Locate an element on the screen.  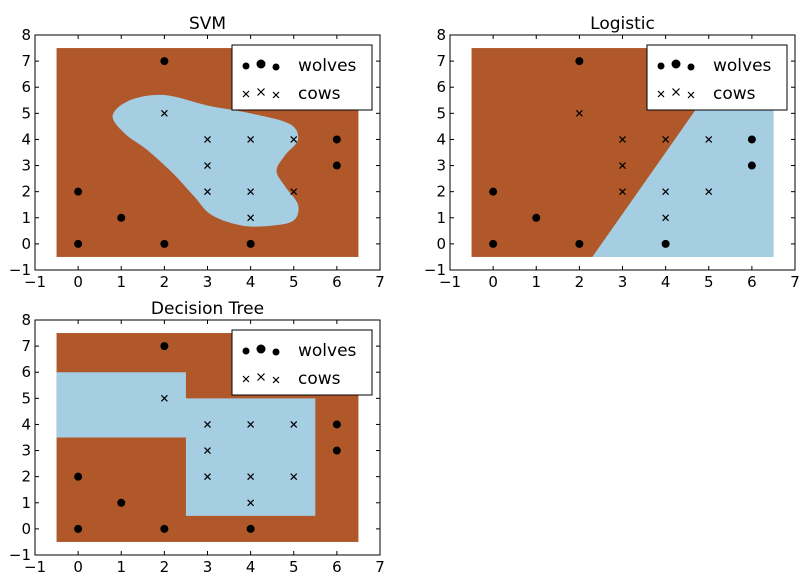
y-tick-label: 8 is located at coordinates (441, 35).